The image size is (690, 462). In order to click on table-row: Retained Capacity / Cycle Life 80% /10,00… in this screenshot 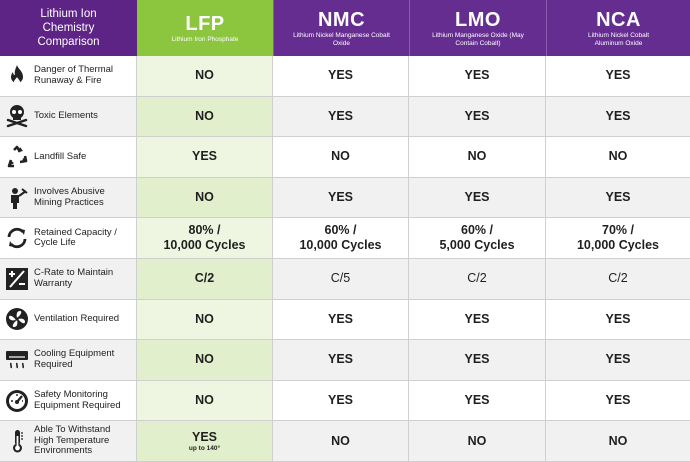, I will do `click(345, 238)`.